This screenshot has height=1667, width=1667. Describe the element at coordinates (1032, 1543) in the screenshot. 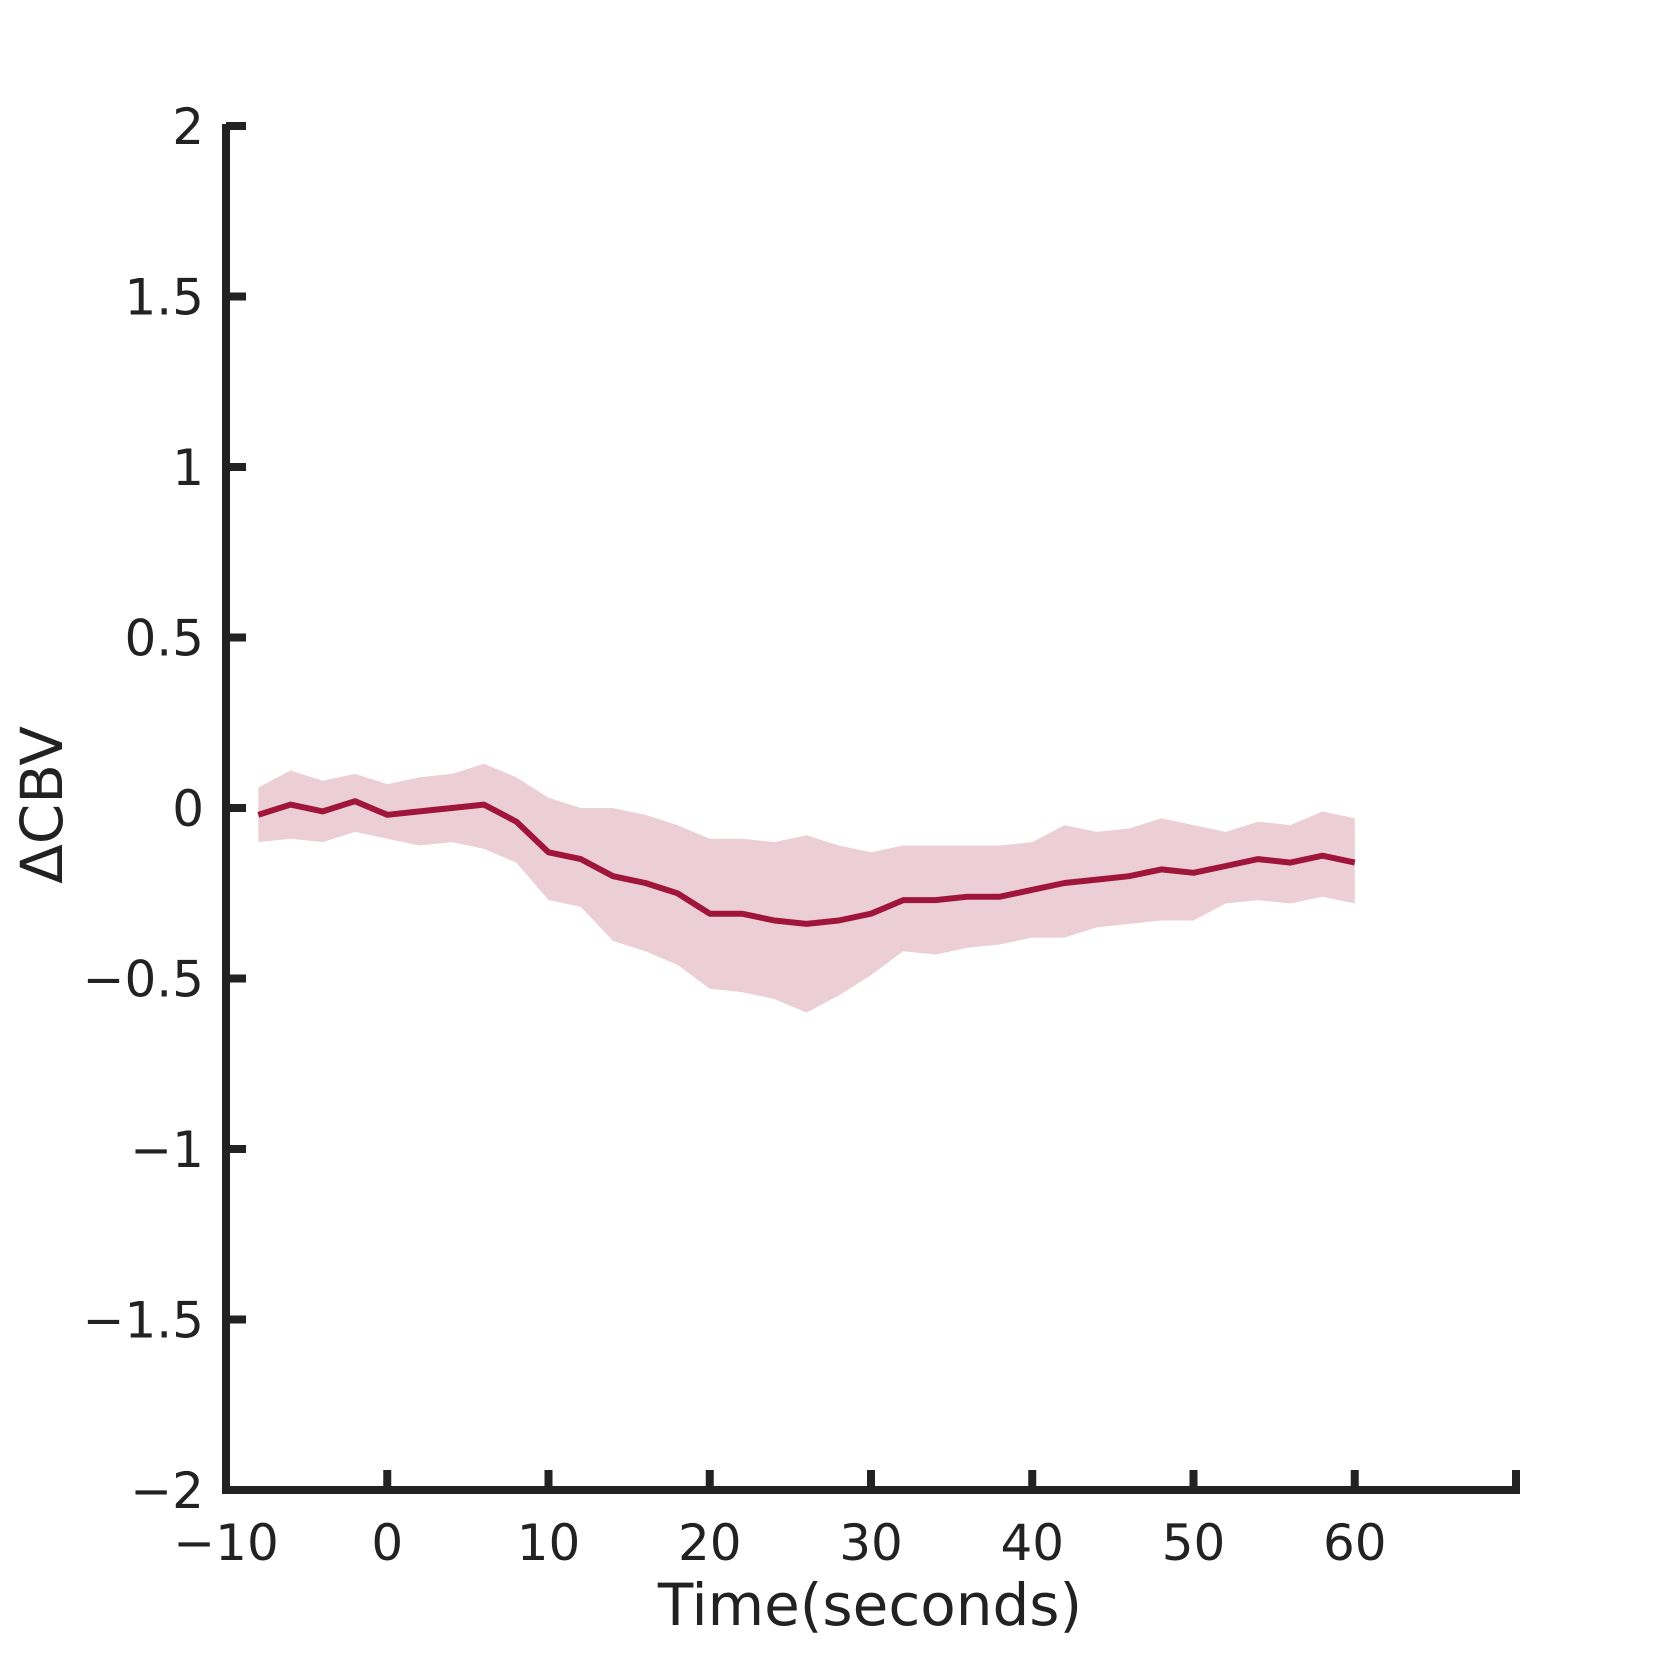

I see `x-tick-label: 40` at that location.